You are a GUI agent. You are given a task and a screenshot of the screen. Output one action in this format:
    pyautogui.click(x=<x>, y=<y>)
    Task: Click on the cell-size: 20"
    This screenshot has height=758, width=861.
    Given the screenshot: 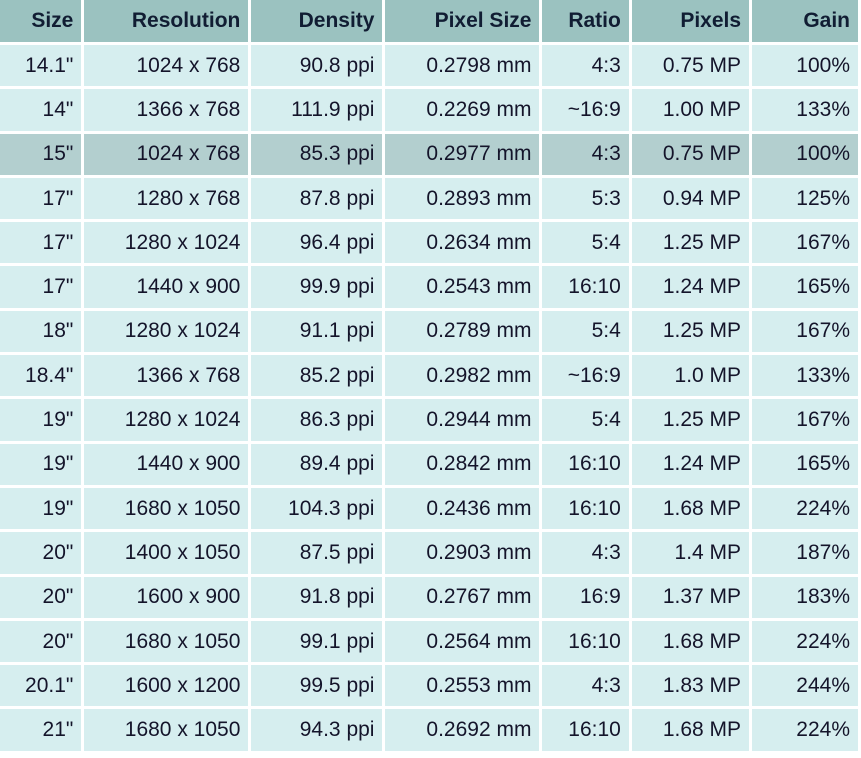 What is the action you would take?
    pyautogui.click(x=41, y=553)
    